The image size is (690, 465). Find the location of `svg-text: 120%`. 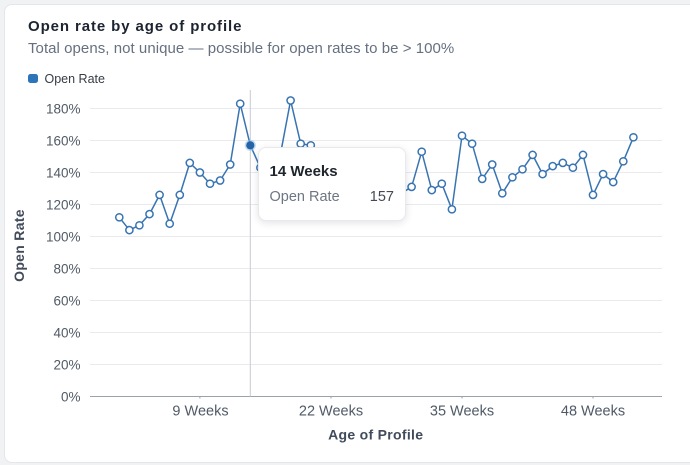

svg-text: 120% is located at coordinates (63, 204).